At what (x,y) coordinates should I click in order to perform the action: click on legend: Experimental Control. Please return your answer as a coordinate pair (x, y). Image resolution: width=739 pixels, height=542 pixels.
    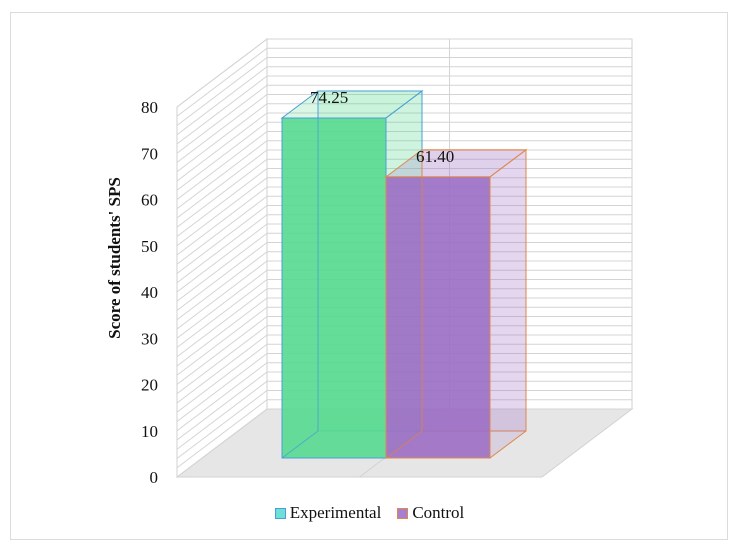
    Looking at the image, I should click on (369, 513).